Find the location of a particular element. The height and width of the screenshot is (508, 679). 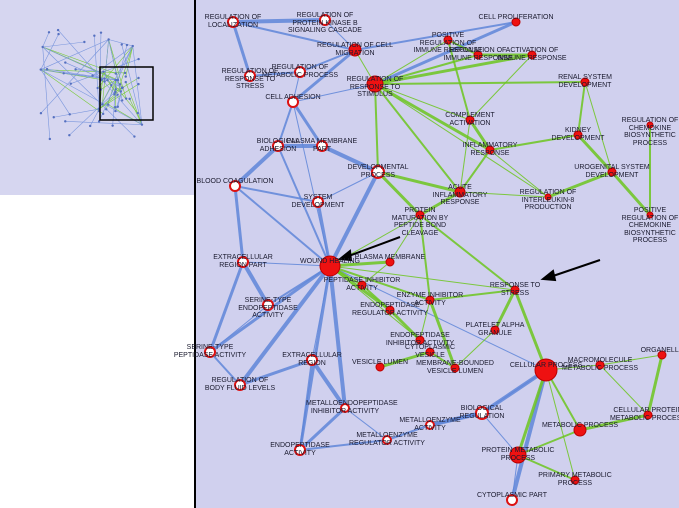

node-label: METALLOENZYME ACTIVITY is located at coordinates (430, 424).